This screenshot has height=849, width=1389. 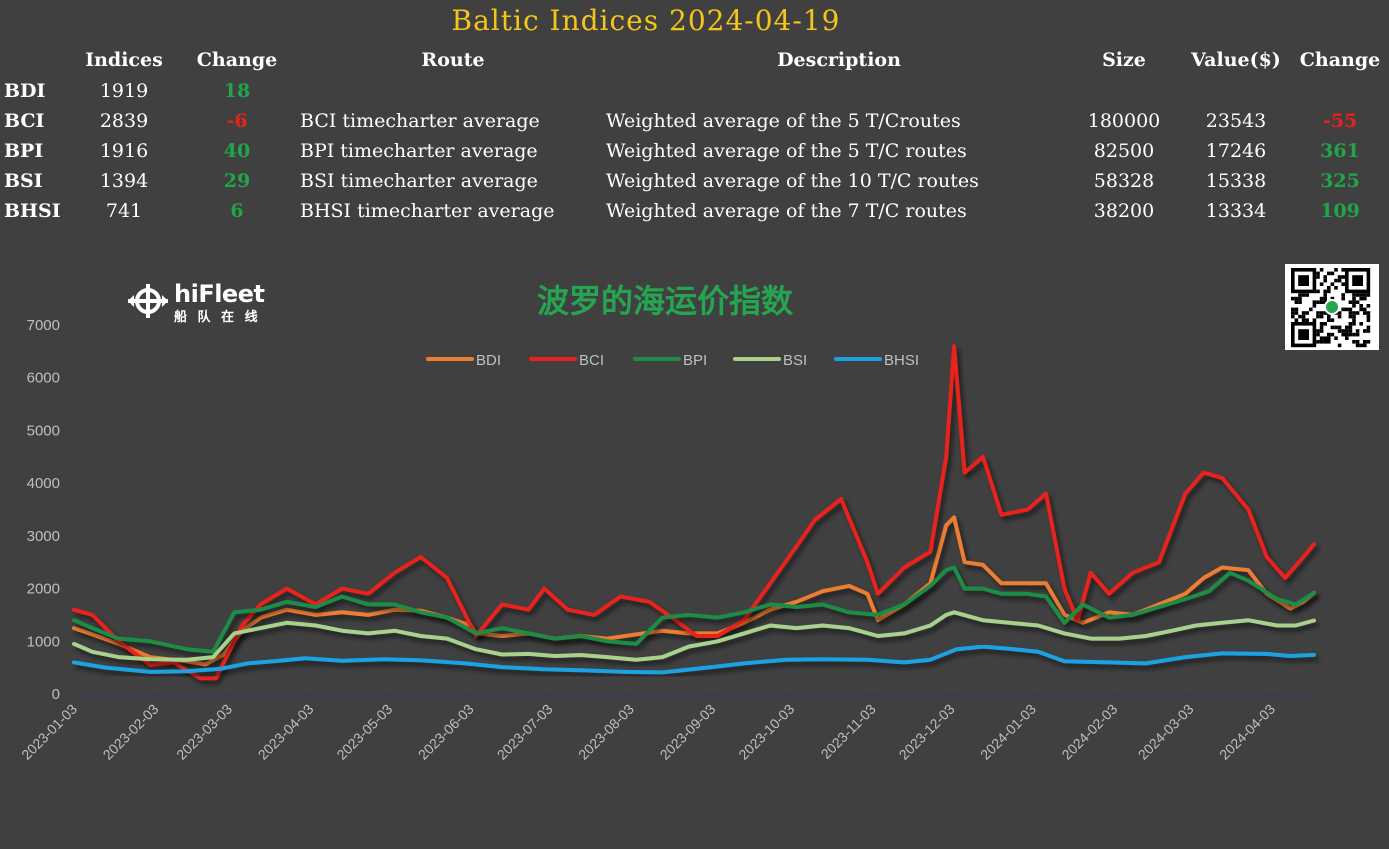 What do you see at coordinates (419, 181) in the screenshot?
I see `route-cell: BSI timecharter average` at bounding box center [419, 181].